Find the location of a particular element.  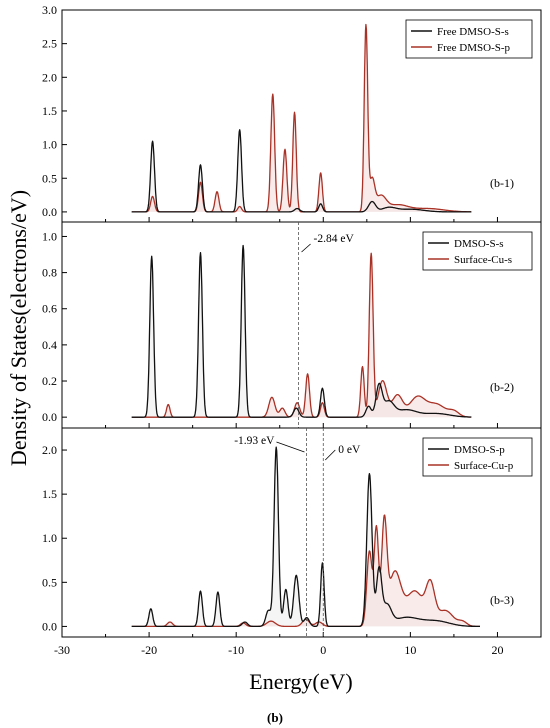

annotation-label: 0 eV is located at coordinates (349, 450).